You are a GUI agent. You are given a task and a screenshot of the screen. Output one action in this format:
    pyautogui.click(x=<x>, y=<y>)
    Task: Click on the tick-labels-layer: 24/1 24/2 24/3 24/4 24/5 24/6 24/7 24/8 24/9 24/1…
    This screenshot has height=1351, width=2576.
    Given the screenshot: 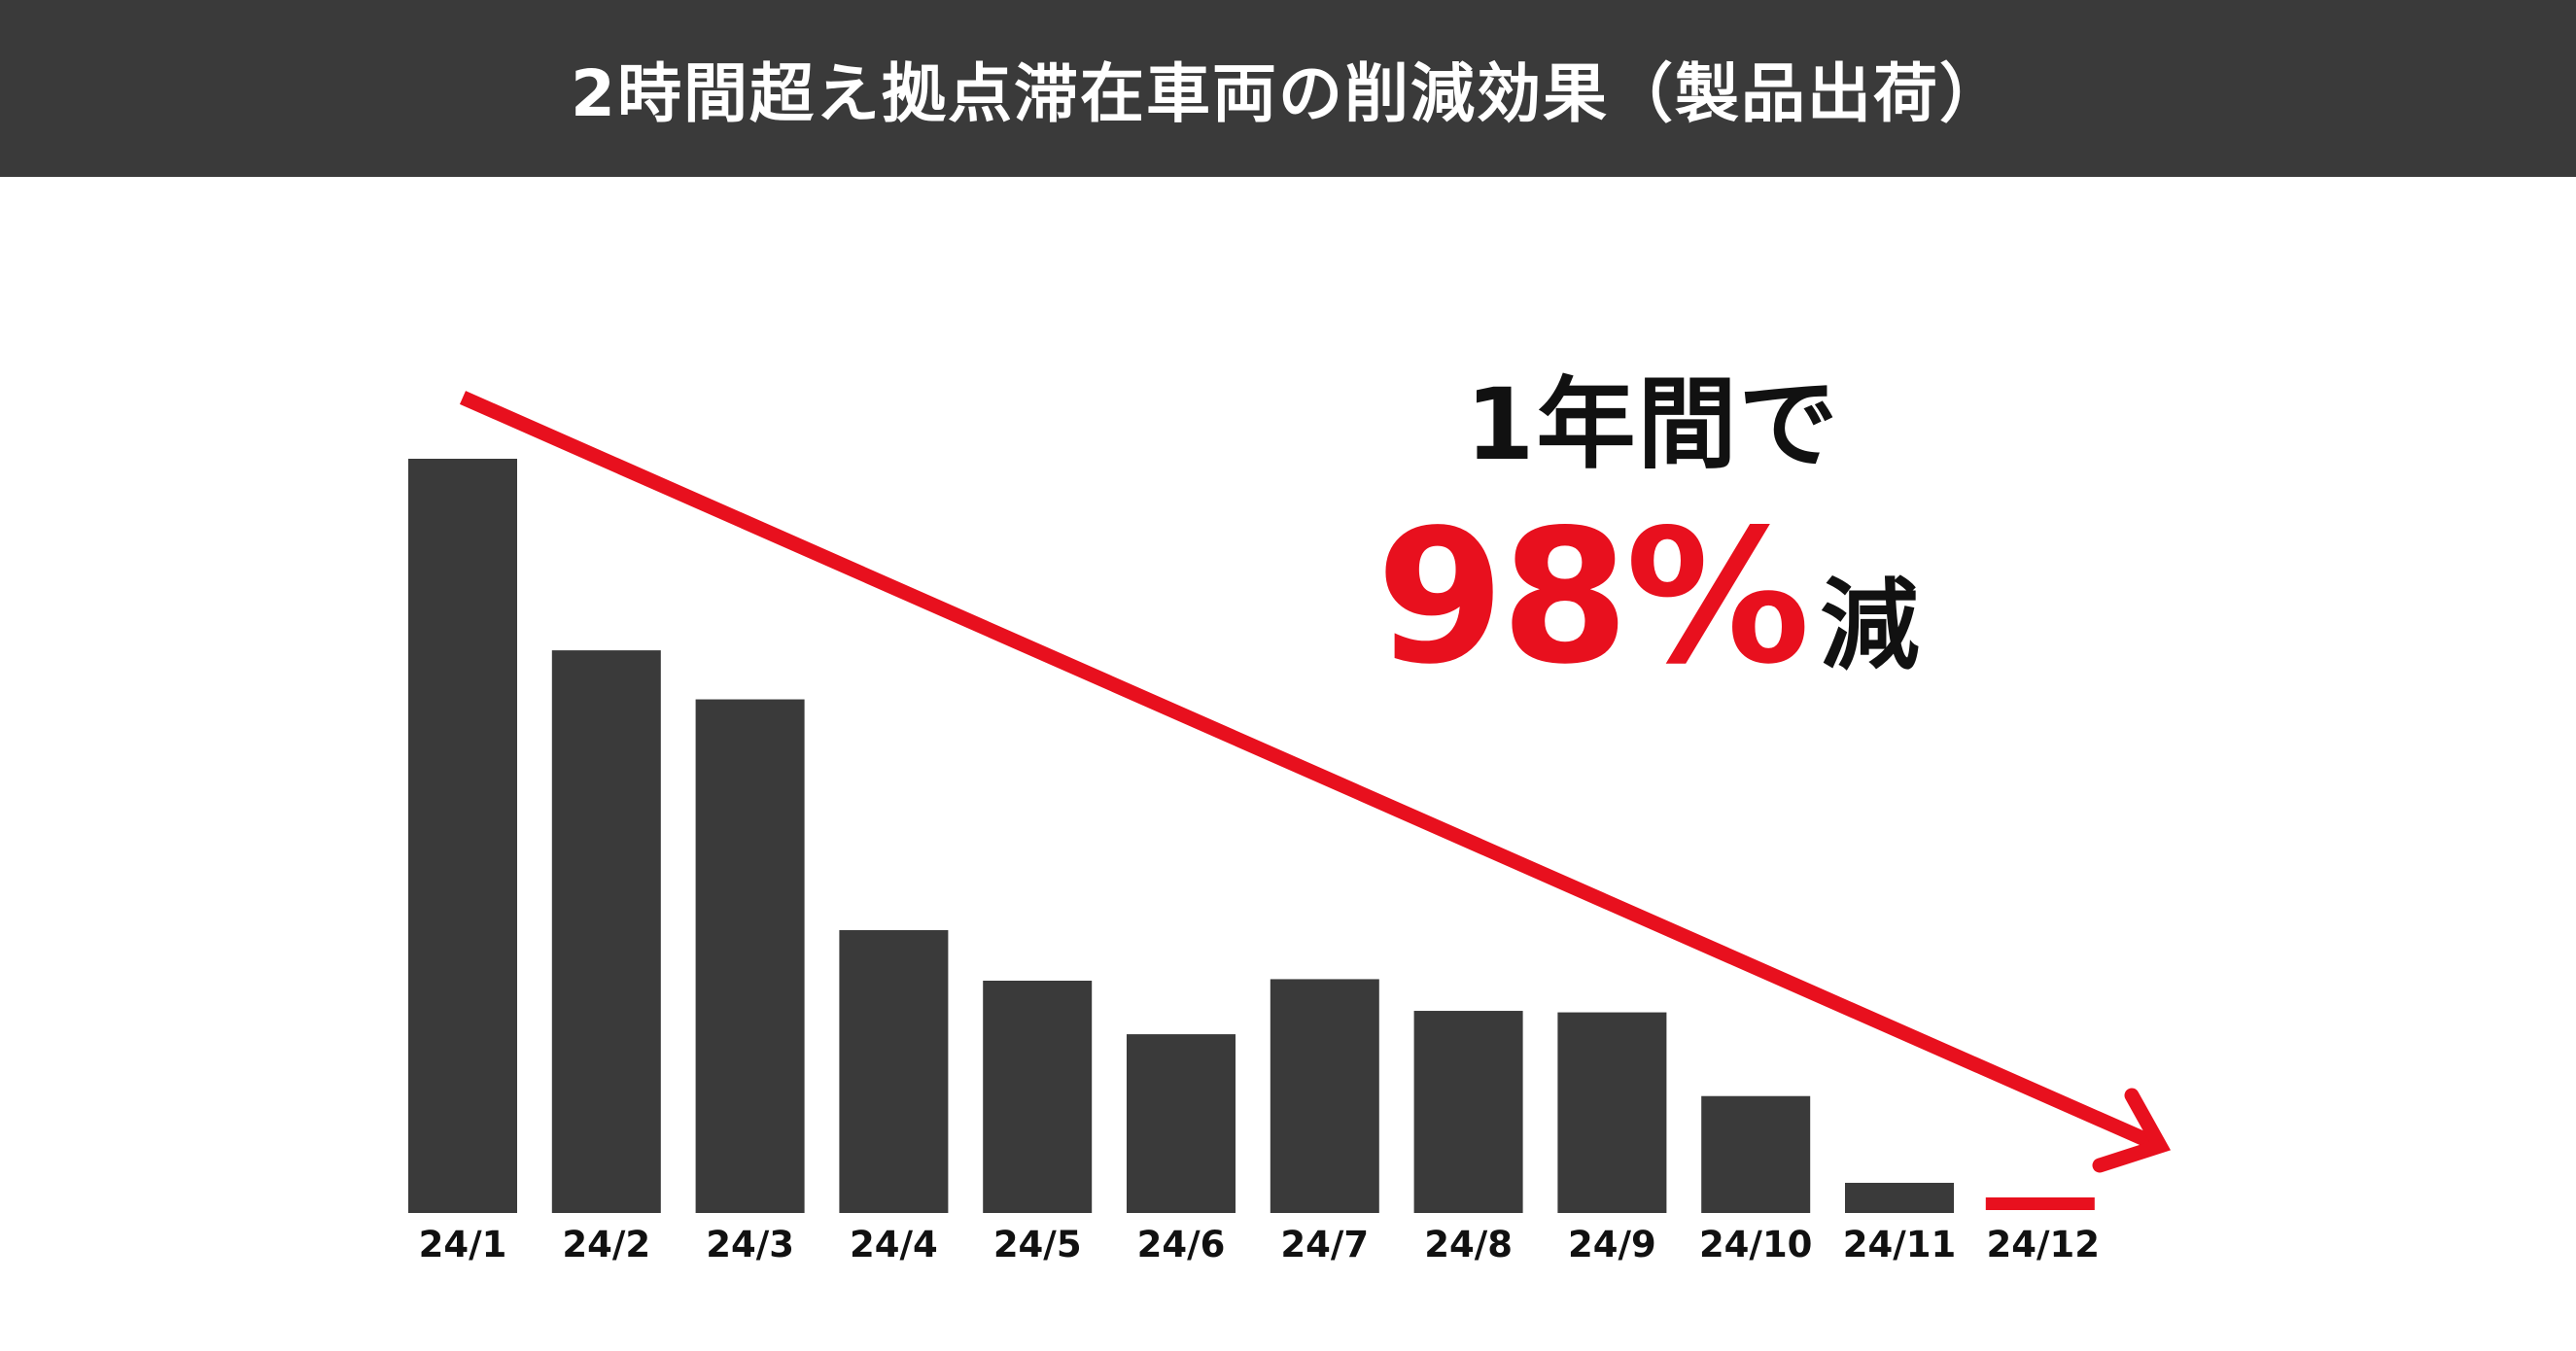 What is the action you would take?
    pyautogui.click(x=1259, y=1244)
    